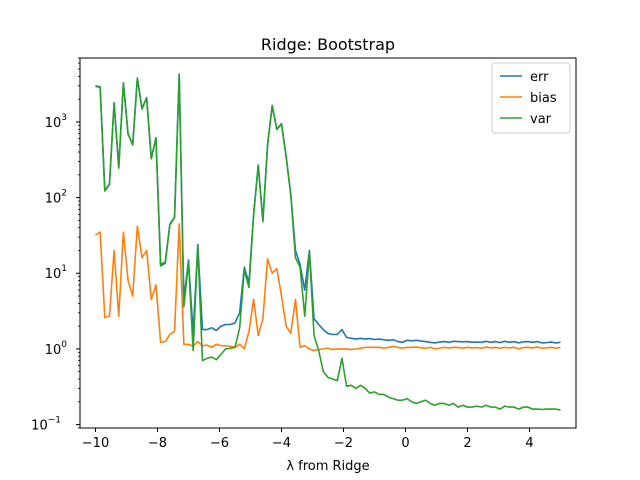 Image resolution: width=640 pixels, height=480 pixels. What do you see at coordinates (541, 119) in the screenshot?
I see `legend-label-var: var` at bounding box center [541, 119].